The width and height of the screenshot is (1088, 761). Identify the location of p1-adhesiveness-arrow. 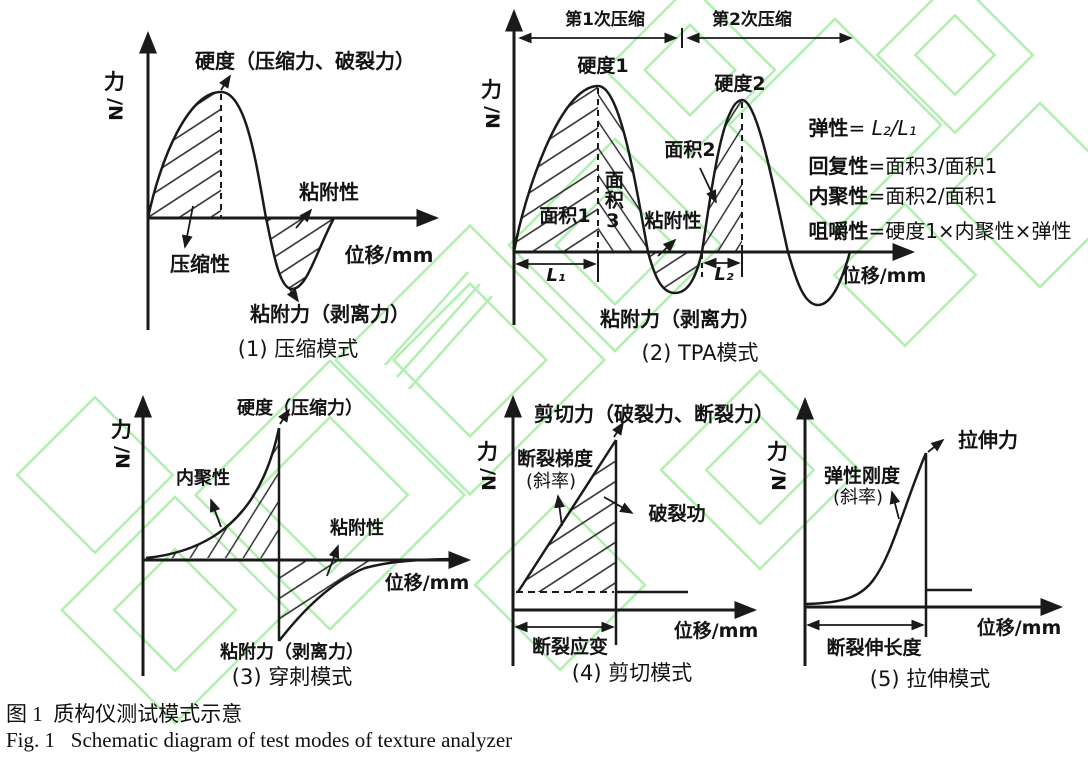
(304, 218).